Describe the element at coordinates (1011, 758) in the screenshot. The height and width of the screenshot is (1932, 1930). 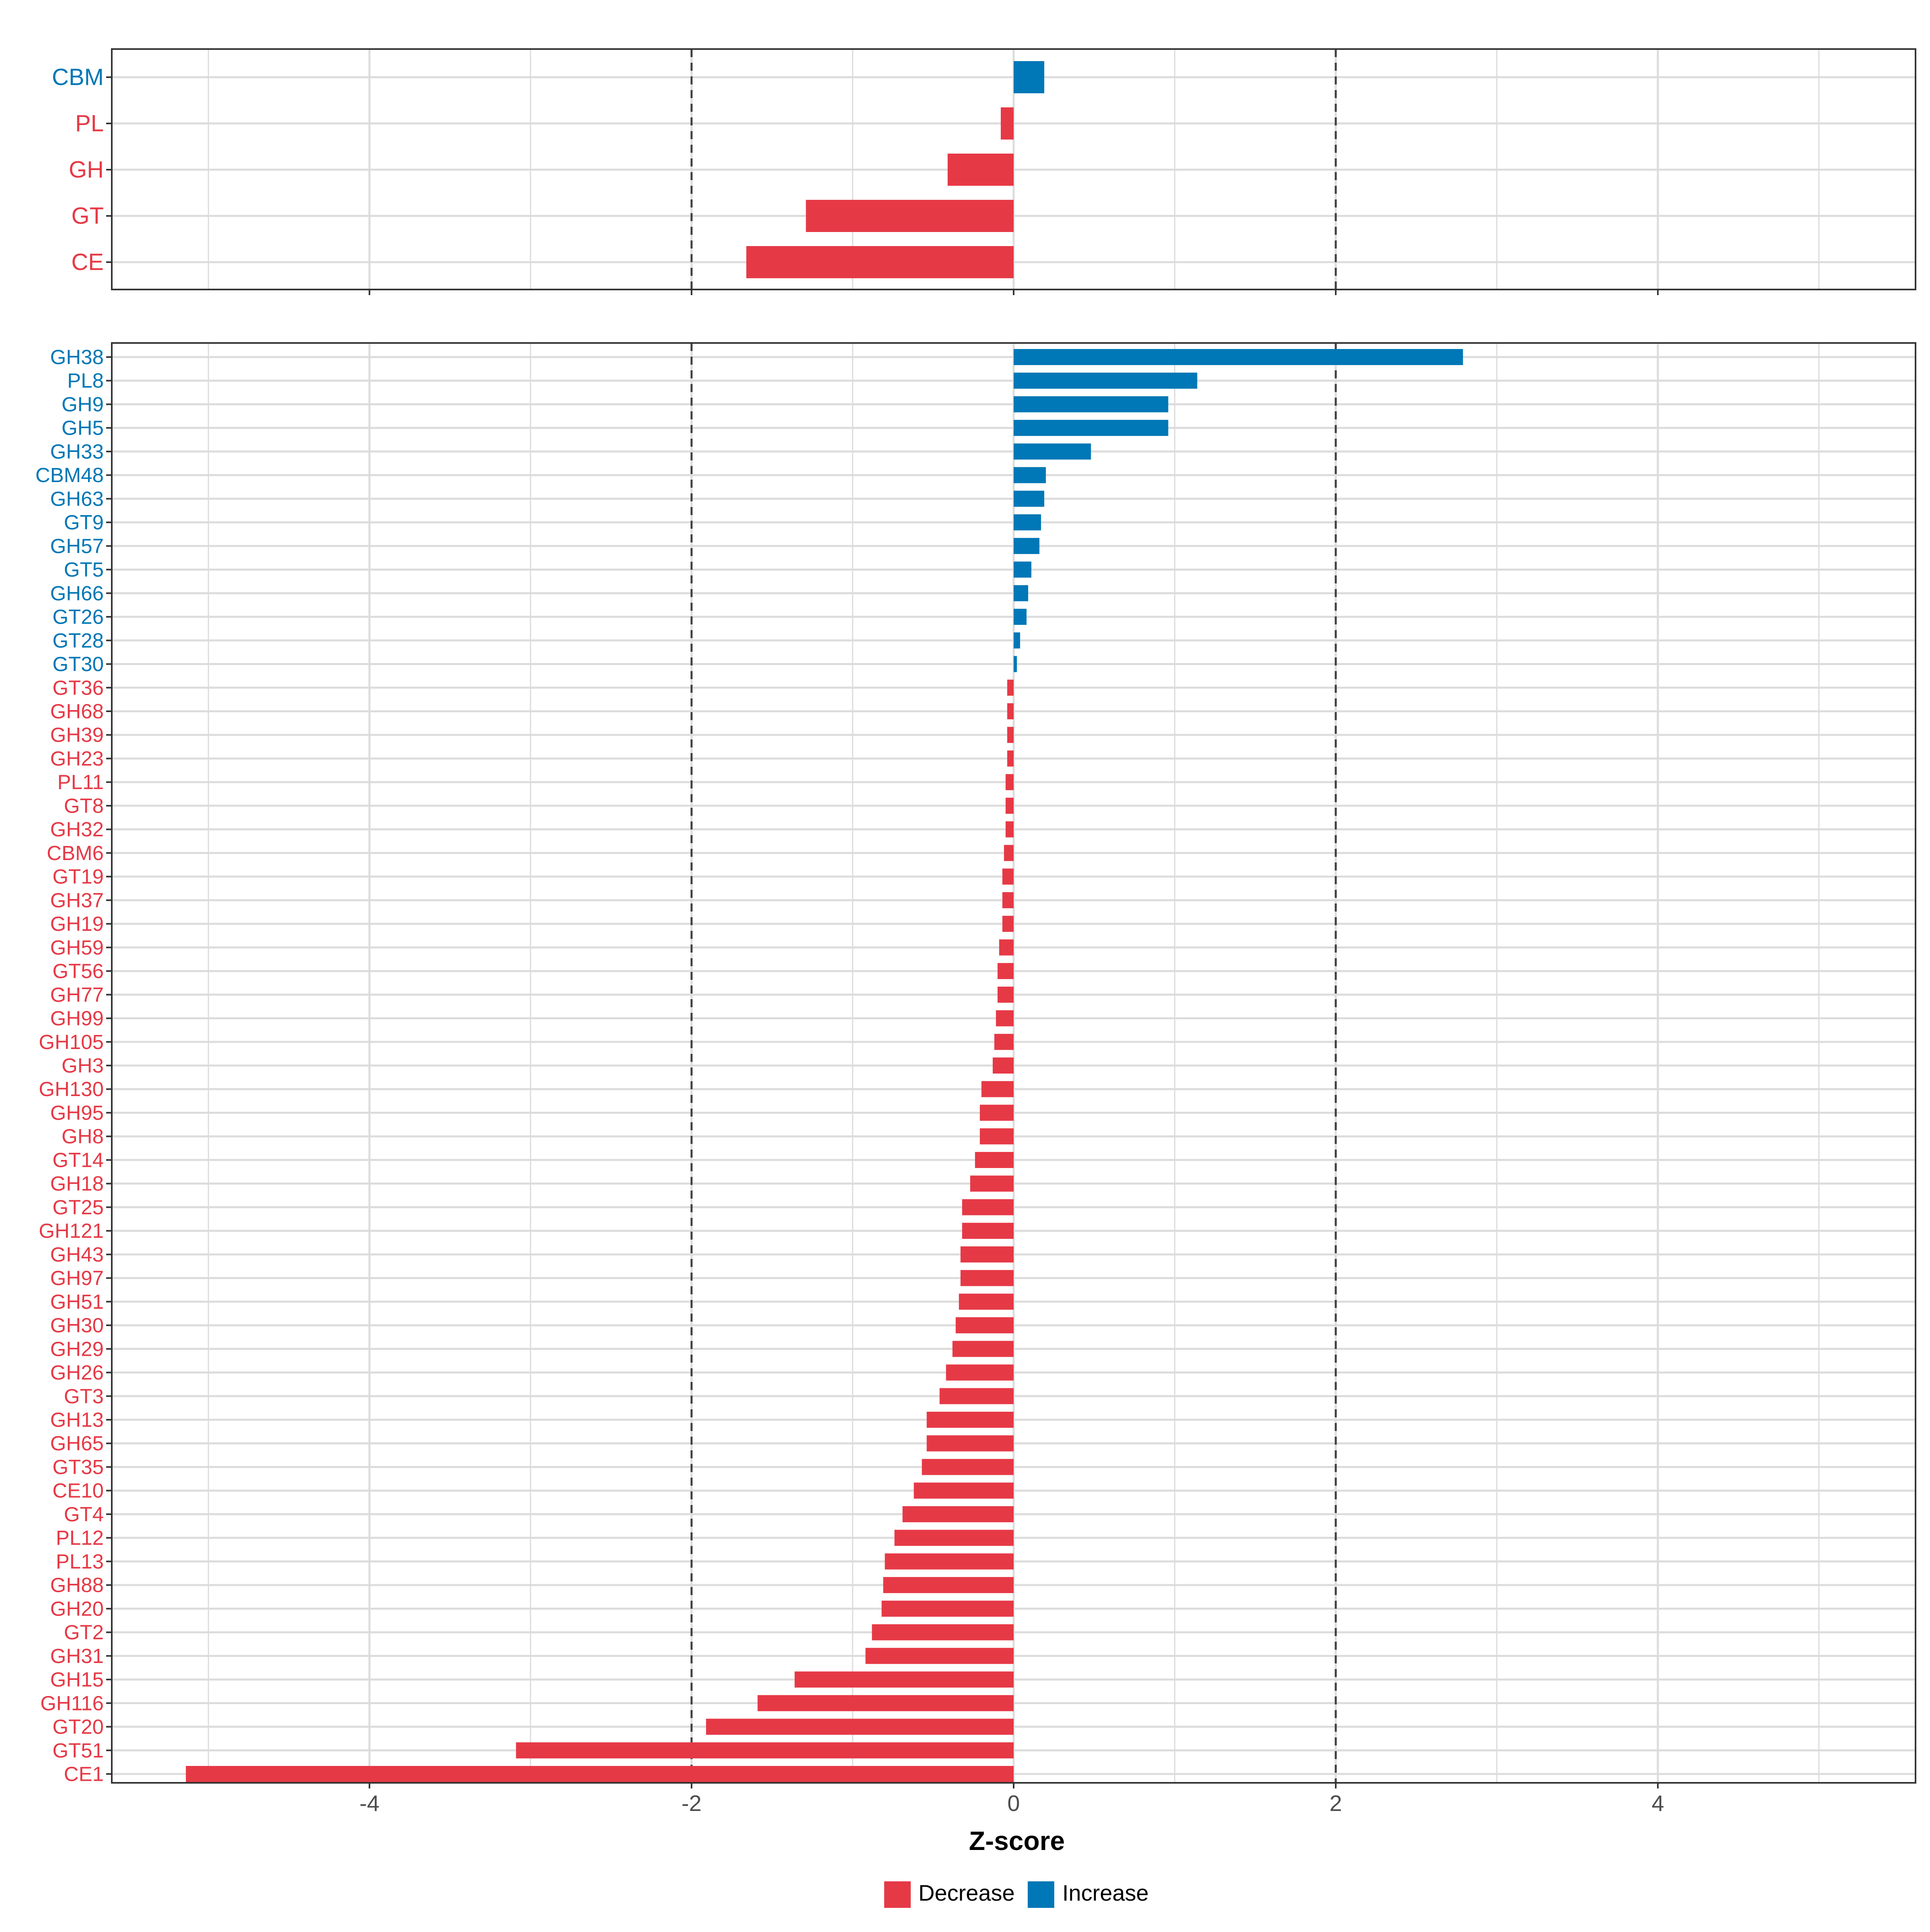
I see `bar-gh23` at that location.